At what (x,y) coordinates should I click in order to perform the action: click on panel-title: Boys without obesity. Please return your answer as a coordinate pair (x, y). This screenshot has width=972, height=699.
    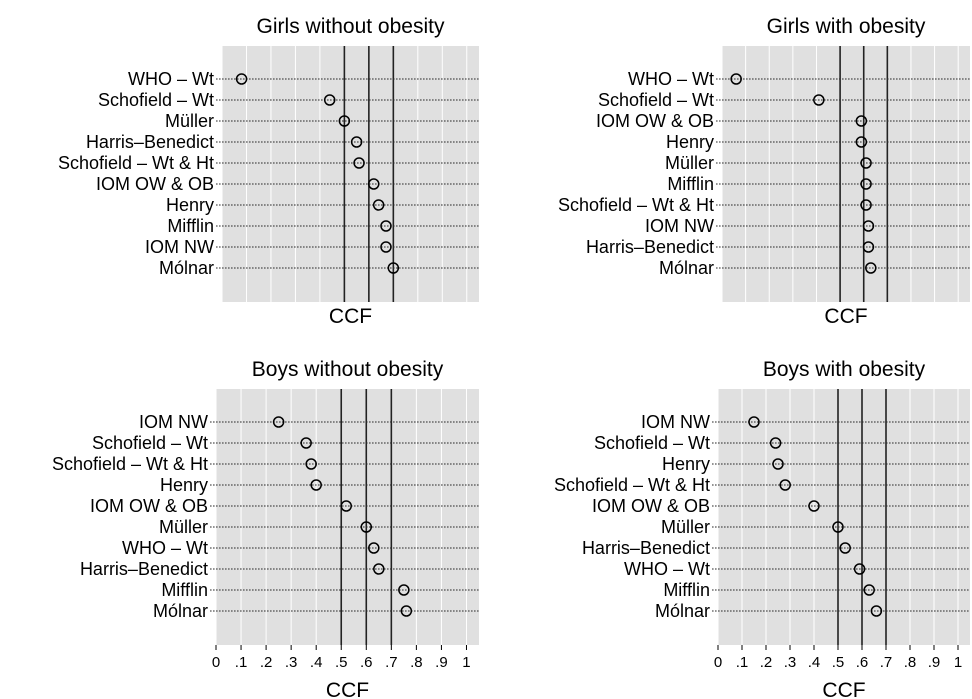
    Looking at the image, I should click on (348, 369).